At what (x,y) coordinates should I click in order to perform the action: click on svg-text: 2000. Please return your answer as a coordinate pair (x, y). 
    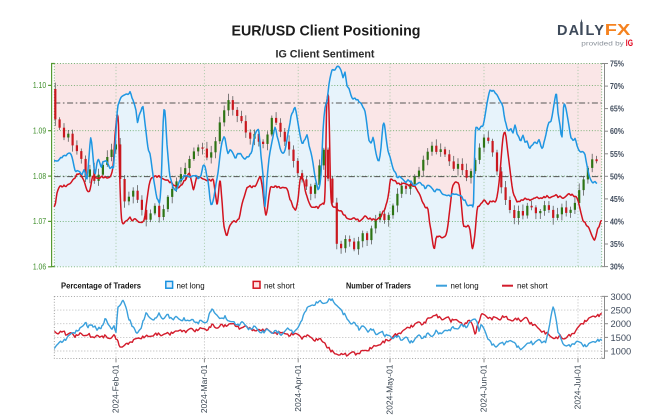
    Looking at the image, I should click on (621, 324).